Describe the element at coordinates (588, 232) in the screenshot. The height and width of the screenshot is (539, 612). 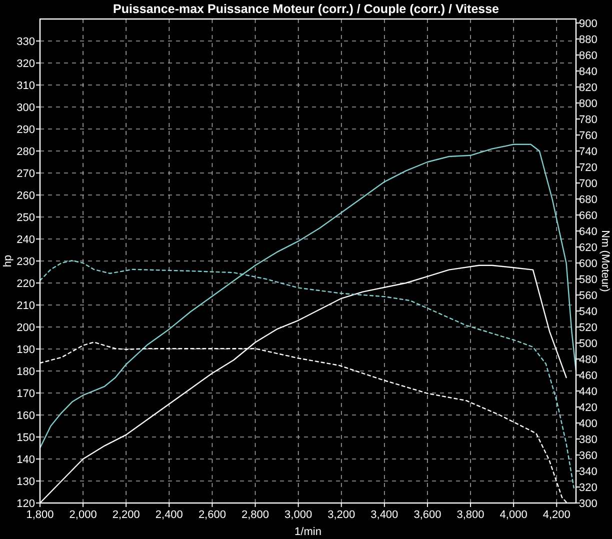
I see `y2-tick-label: 640` at that location.